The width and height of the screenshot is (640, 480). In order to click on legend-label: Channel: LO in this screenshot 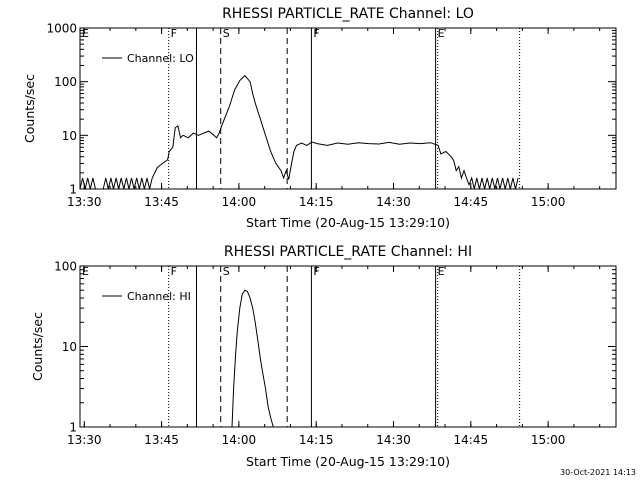, I will do `click(160, 58)`.